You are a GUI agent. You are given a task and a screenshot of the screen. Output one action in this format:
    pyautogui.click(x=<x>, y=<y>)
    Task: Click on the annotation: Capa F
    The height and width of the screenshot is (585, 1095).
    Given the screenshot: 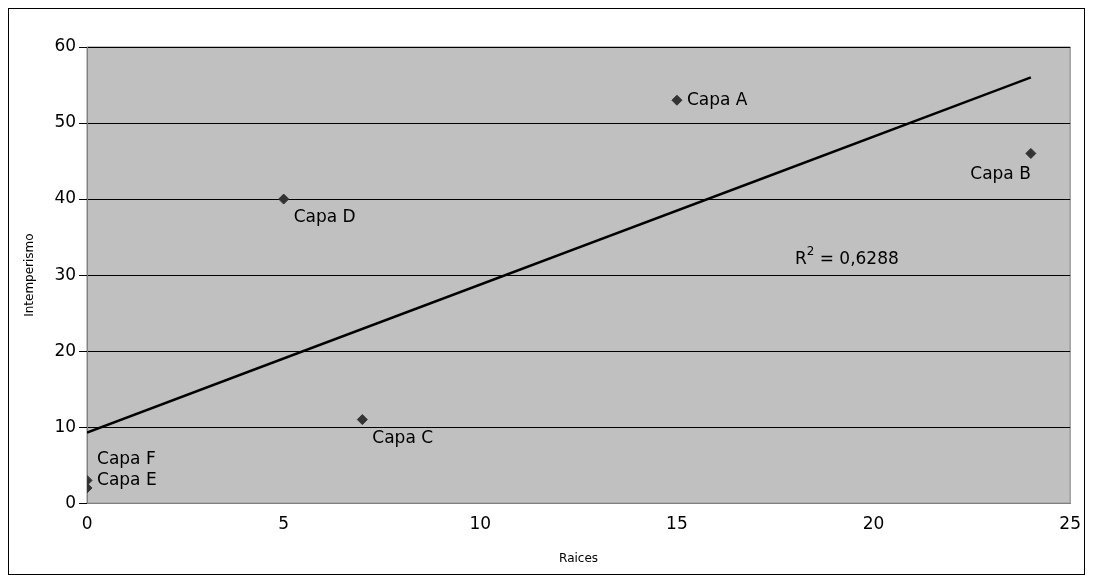 What is the action you would take?
    pyautogui.click(x=126, y=458)
    